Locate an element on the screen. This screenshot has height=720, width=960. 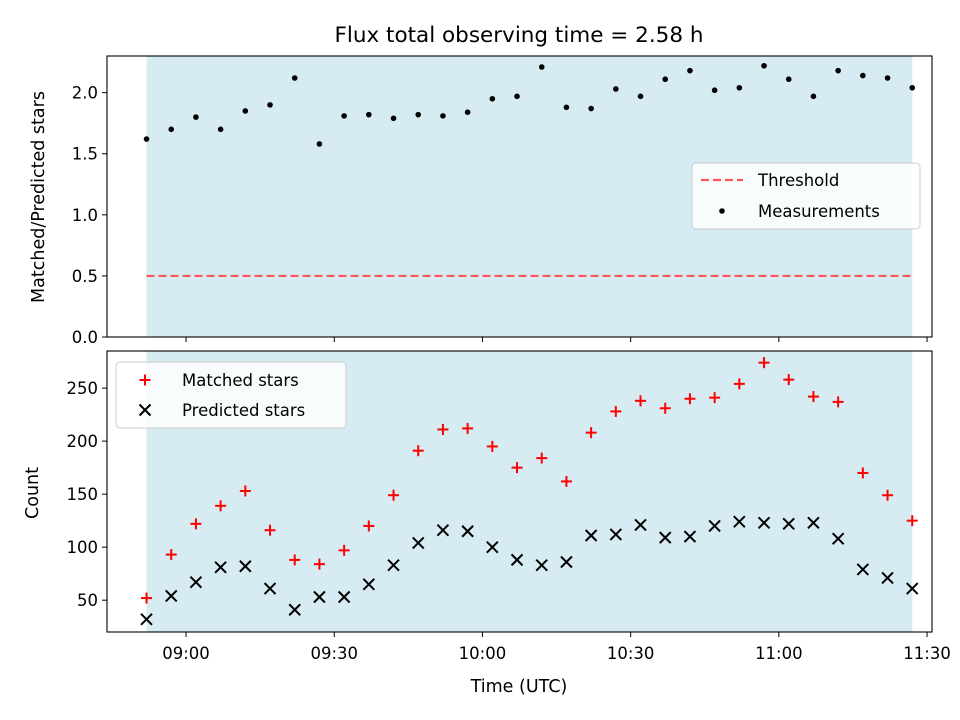
bottom-legend: Matched stars Predicted stars is located at coordinates (231, 395).